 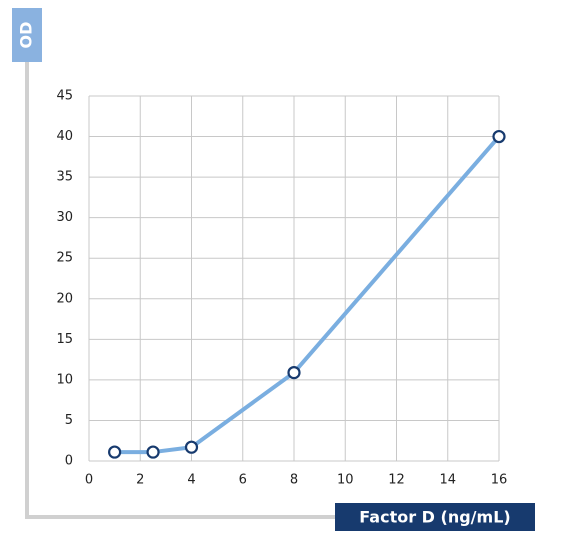 I want to click on x-tick-label: 10, so click(x=345, y=480).